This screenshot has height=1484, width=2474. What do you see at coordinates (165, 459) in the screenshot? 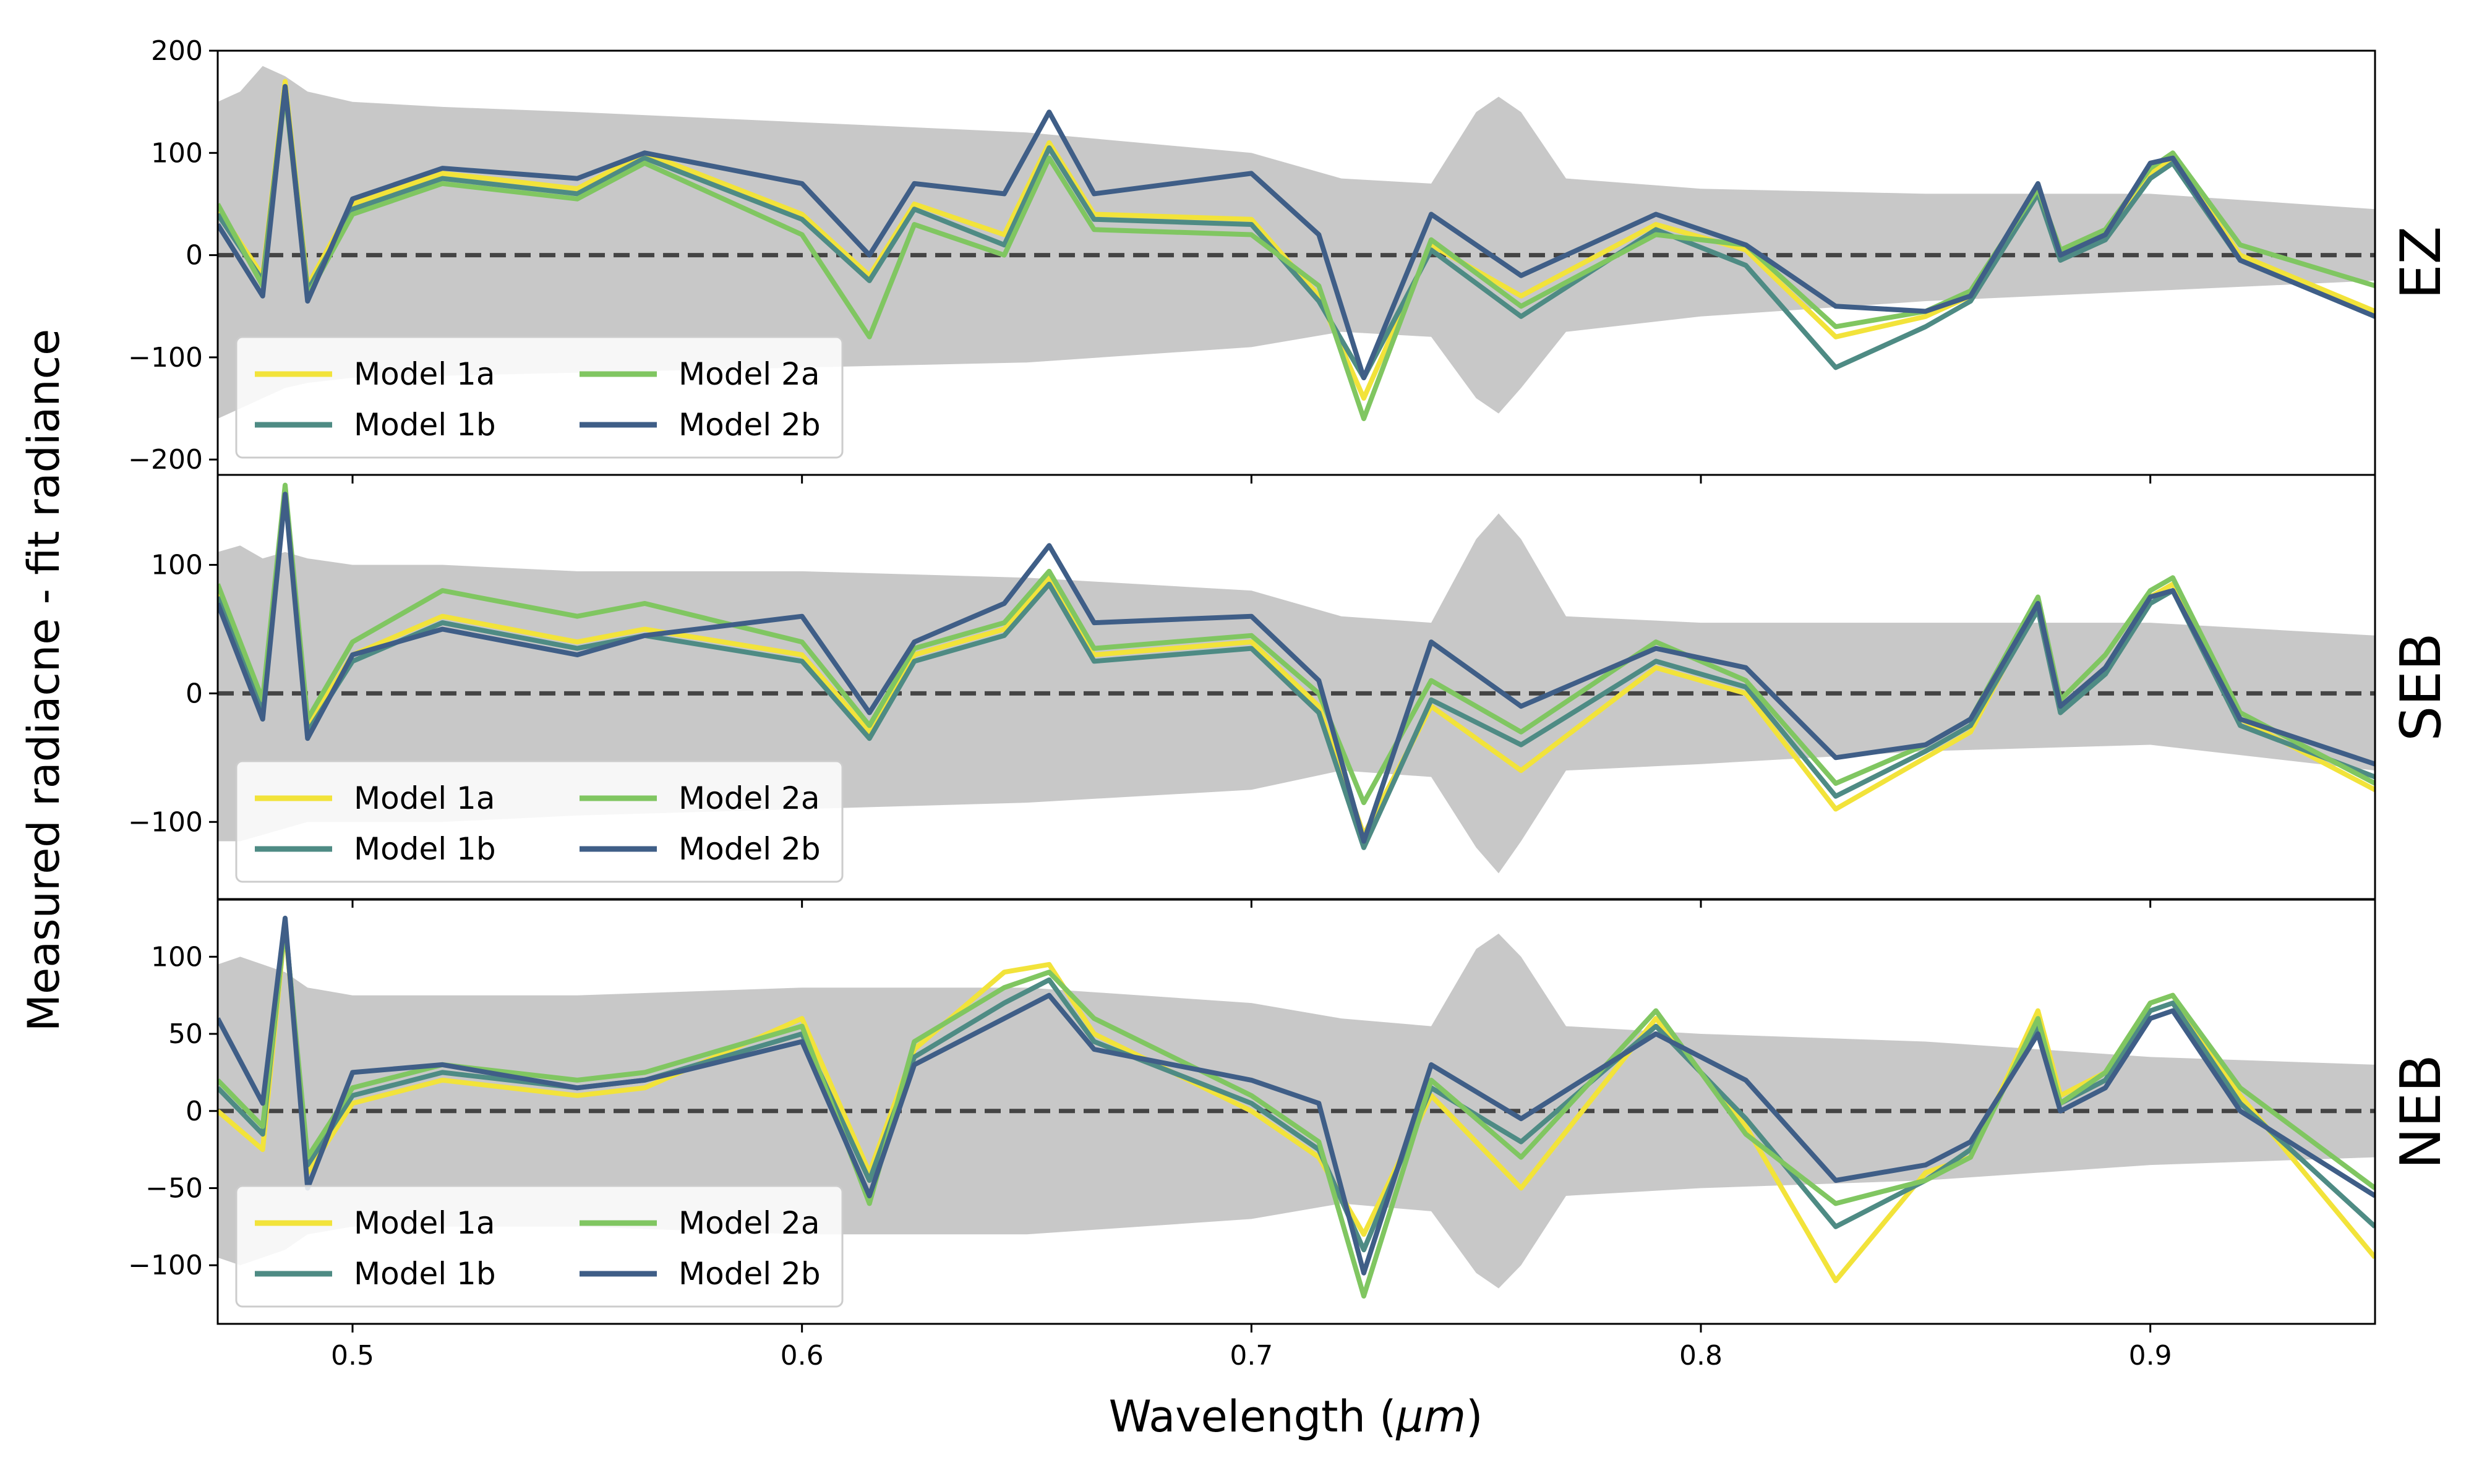
I see `y-tick-label: −200` at bounding box center [165, 459].